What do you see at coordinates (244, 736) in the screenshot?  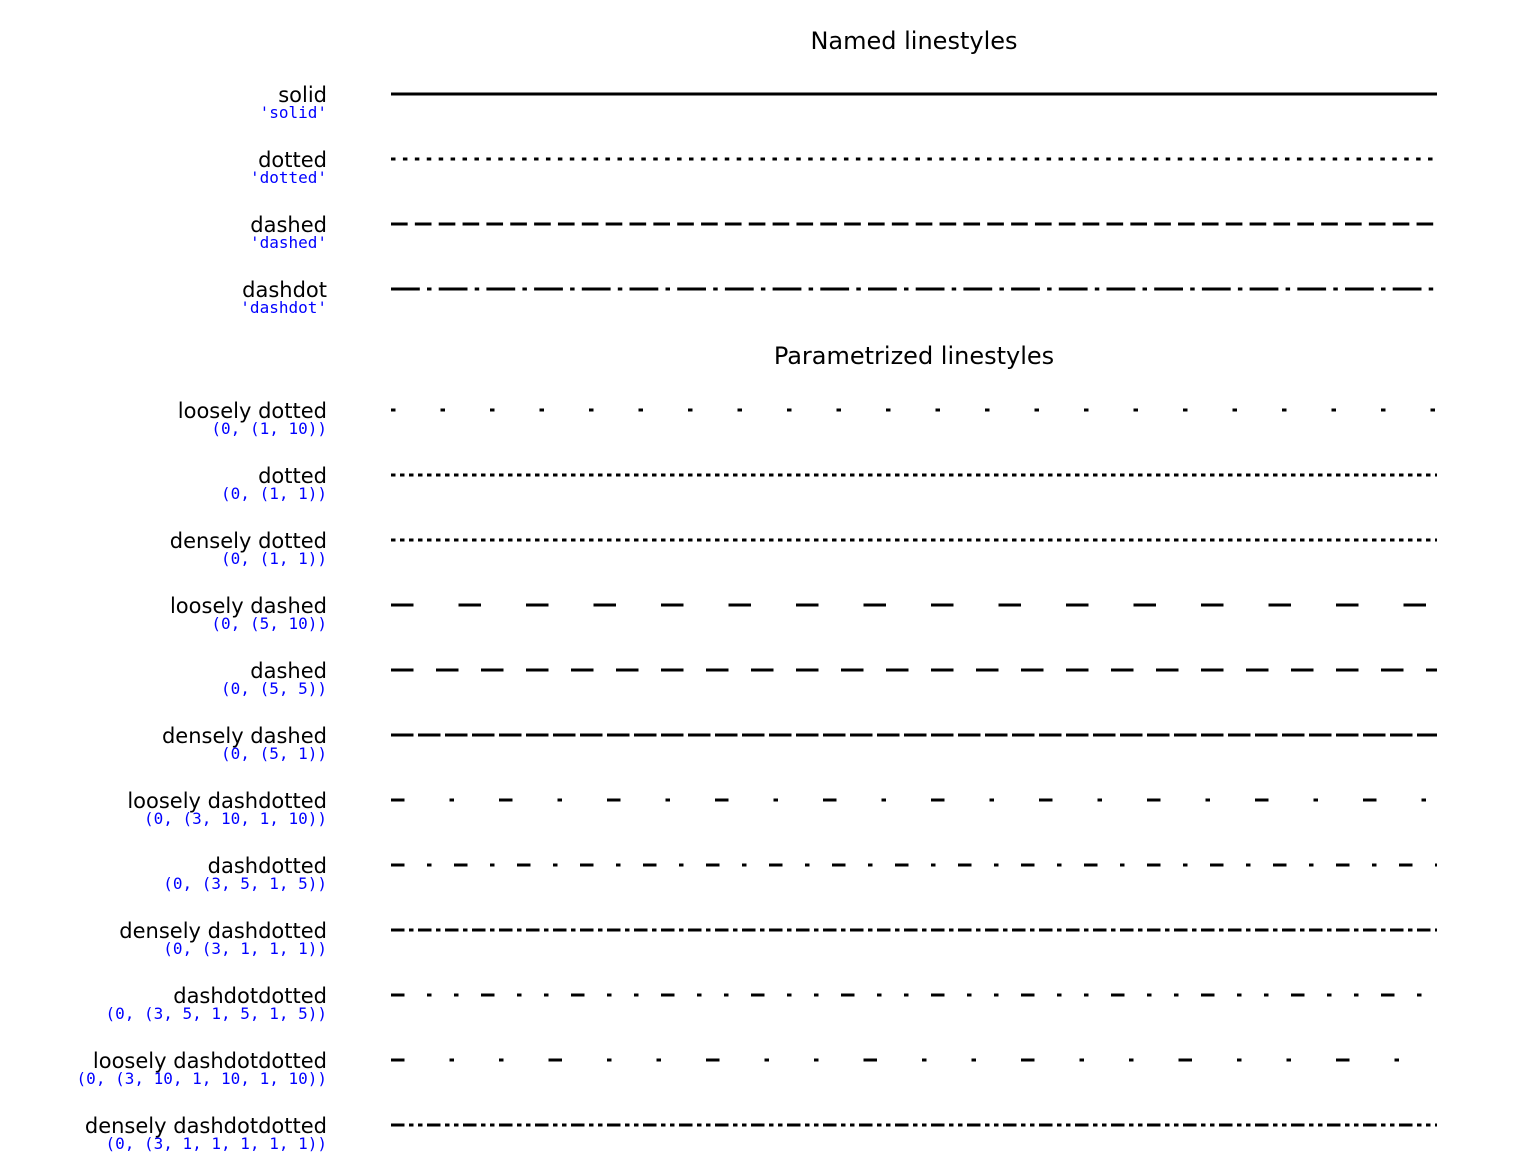 I see `param-densely-dashed-label: densely dashed` at bounding box center [244, 736].